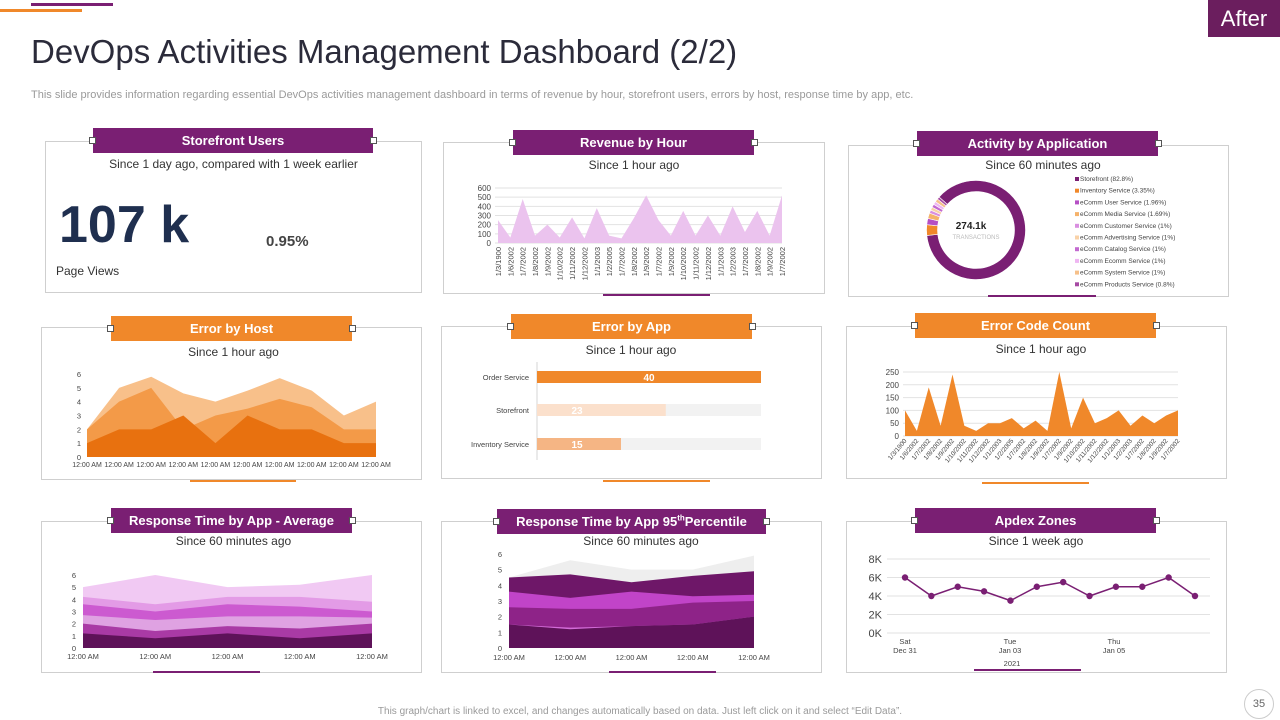 The height and width of the screenshot is (720, 1280). Describe the element at coordinates (74, 636) in the screenshot. I see `resp-avg-ytick: 1` at that location.